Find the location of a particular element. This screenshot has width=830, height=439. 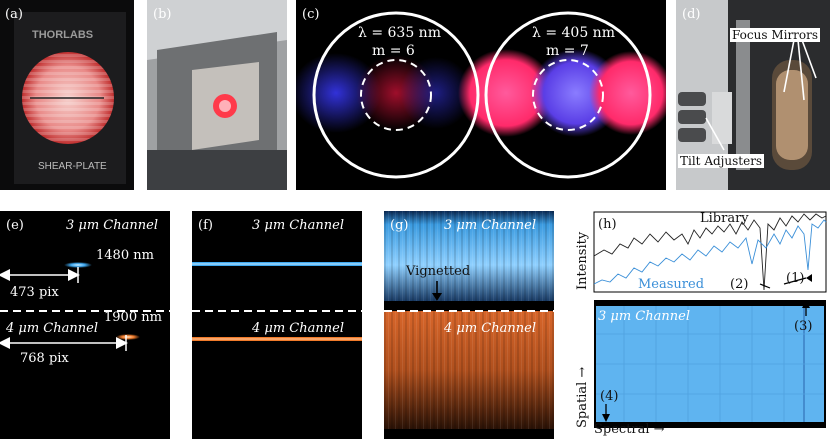

spectrum-figure is located at coordinates (710, 319).